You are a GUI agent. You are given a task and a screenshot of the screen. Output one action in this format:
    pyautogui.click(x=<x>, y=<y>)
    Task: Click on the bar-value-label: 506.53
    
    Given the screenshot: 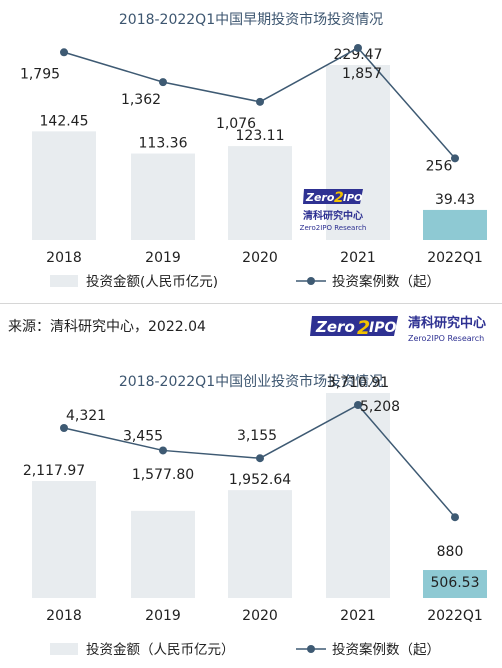 What is the action you would take?
    pyautogui.click(x=455, y=583)
    